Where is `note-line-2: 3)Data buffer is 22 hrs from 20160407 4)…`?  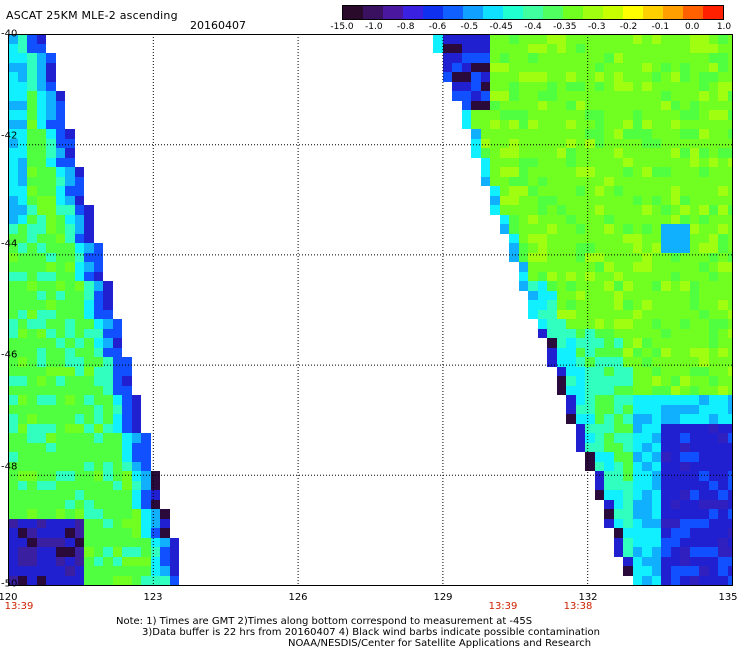 note-line-2: 3)Data buffer is 22 hrs from 20160407 4)… is located at coordinates (371, 632).